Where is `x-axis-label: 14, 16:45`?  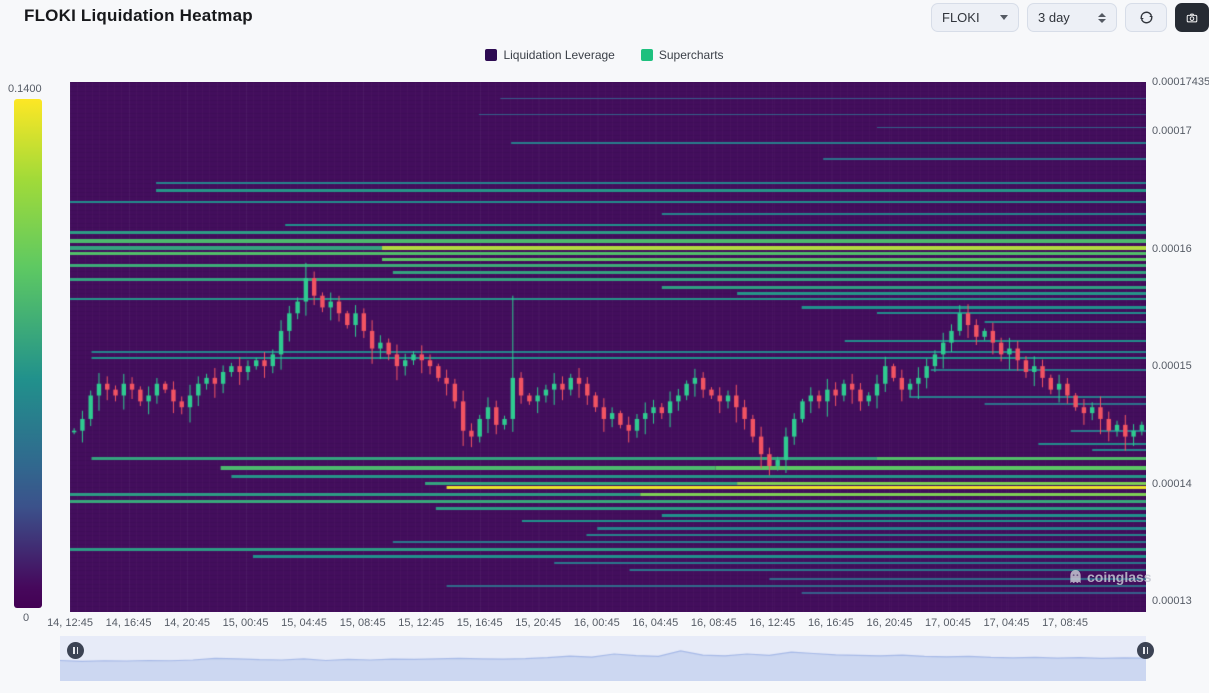
x-axis-label: 14, 16:45 is located at coordinates (128, 623).